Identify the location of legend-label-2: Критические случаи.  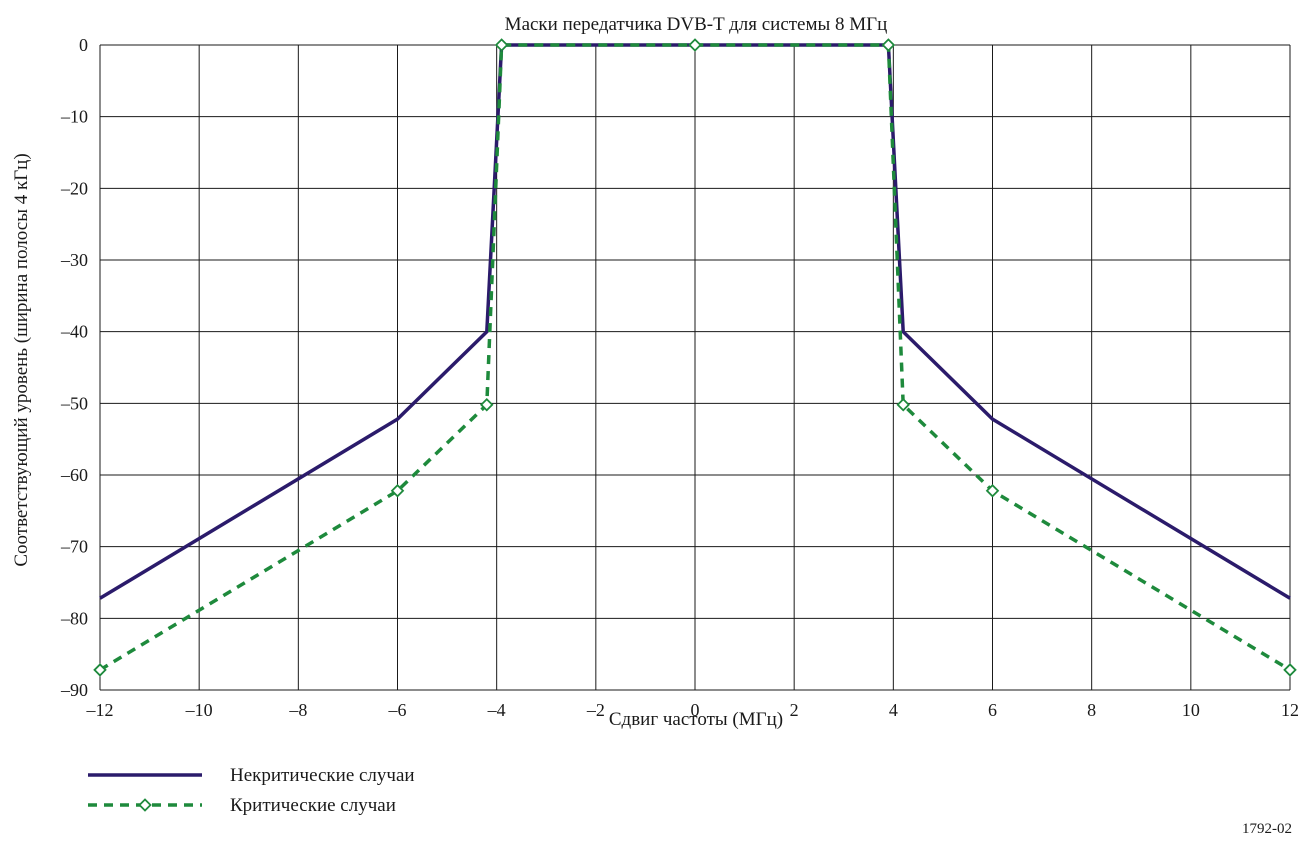
(313, 805).